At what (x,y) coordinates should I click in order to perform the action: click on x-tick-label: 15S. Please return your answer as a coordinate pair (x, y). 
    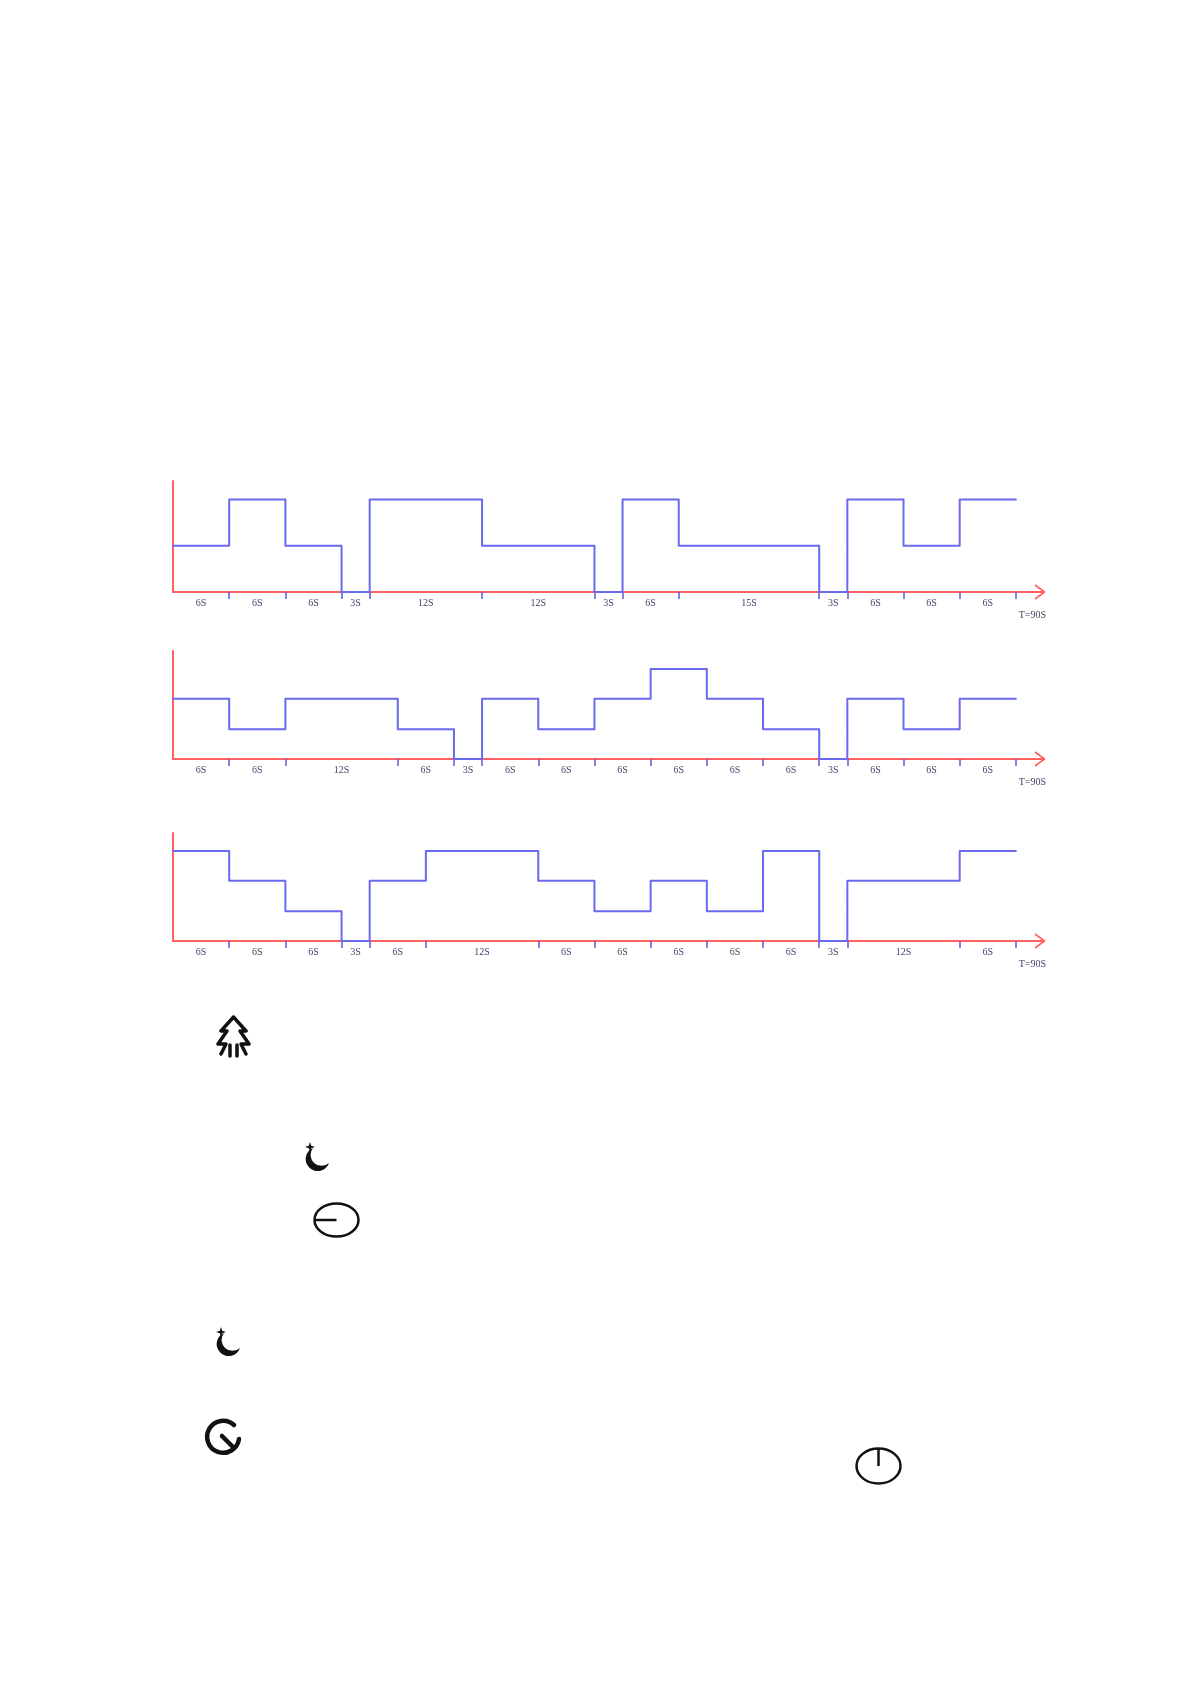
    Looking at the image, I should click on (749, 602).